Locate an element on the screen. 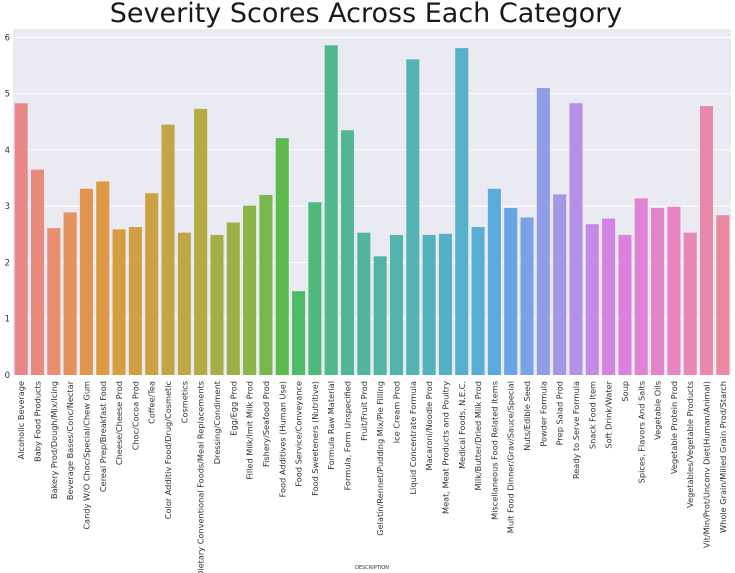 Image resolution: width=735 pixels, height=573 pixels. x-tick-label: Cheese/Cheese Prod is located at coordinates (119, 423).